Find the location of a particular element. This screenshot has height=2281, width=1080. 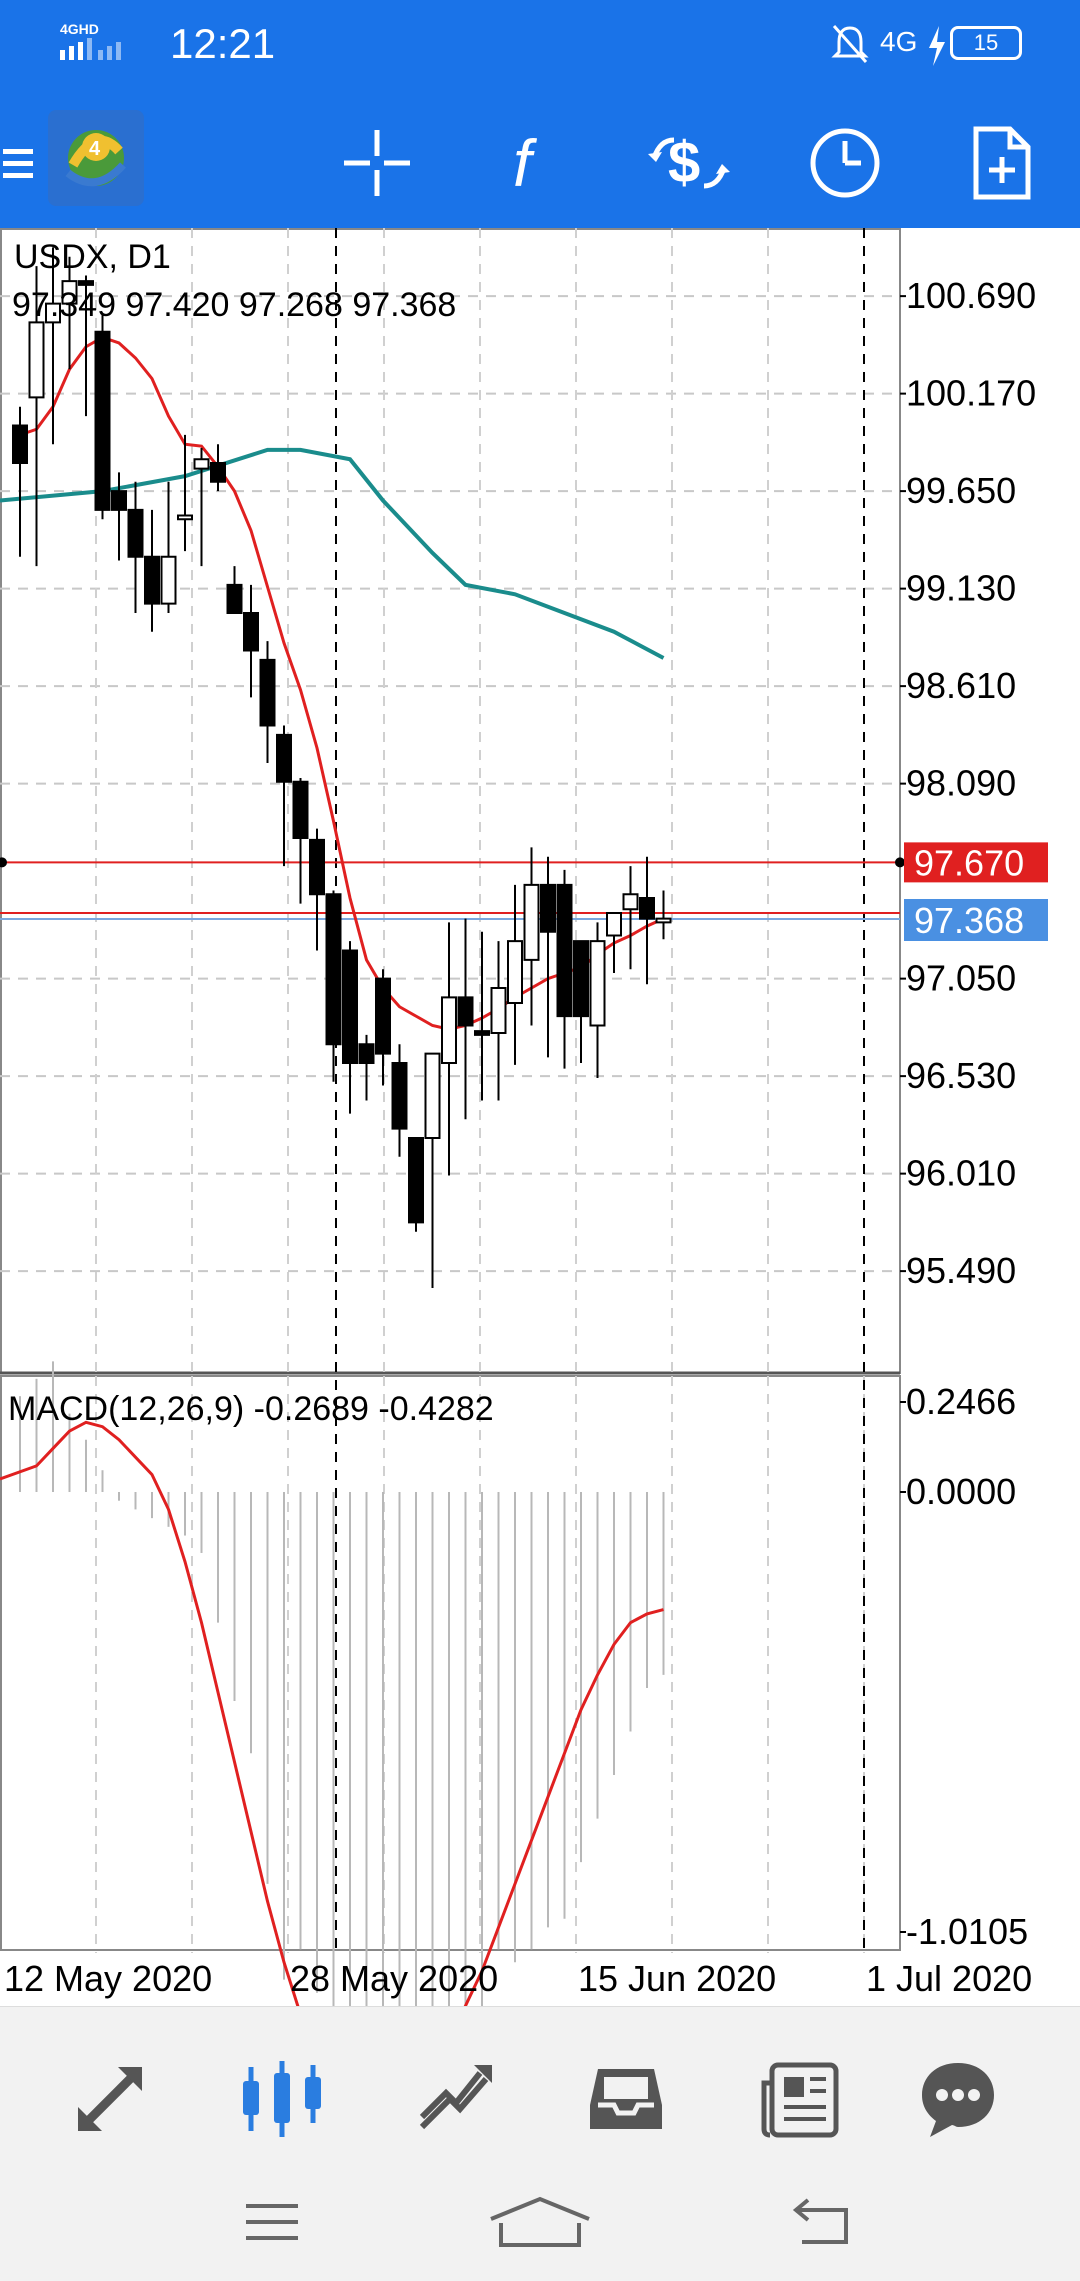

svg-text: f is located at coordinates (525, 163).